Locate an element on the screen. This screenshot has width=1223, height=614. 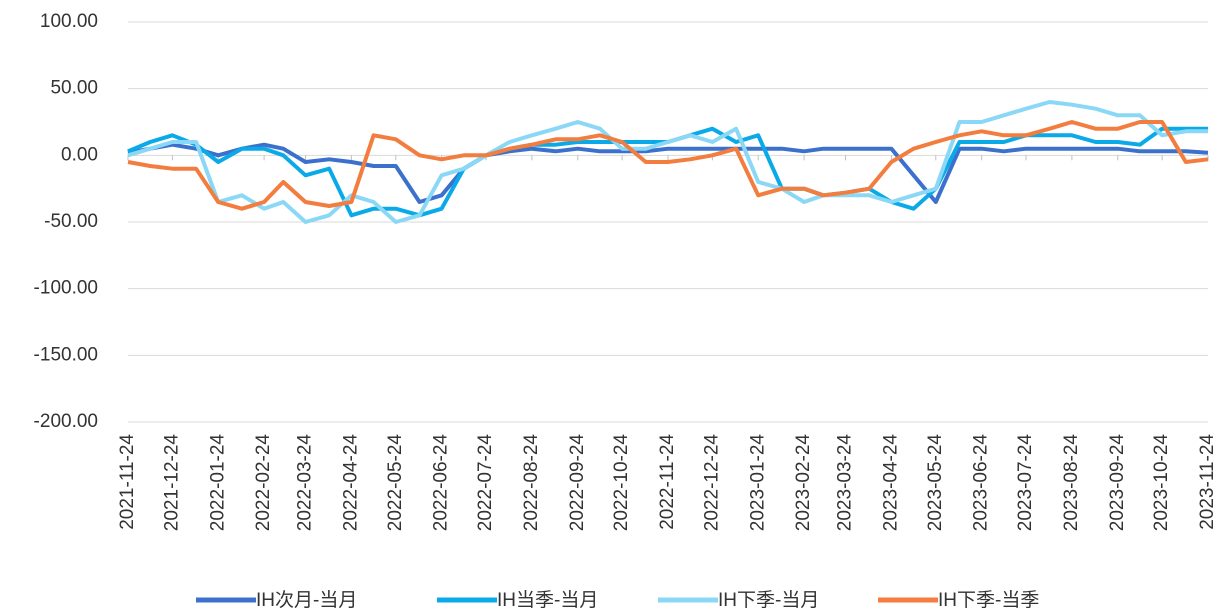
x-tick-label: 2023-09-24 is located at coordinates (1117, 483).